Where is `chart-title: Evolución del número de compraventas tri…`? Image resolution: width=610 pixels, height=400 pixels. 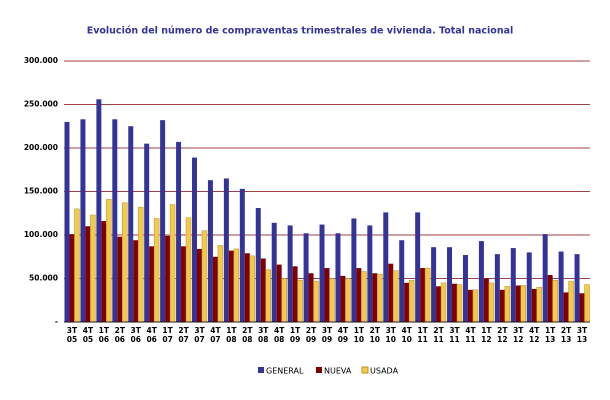
chart-title: Evolución del número de compraventas tri… is located at coordinates (300, 31).